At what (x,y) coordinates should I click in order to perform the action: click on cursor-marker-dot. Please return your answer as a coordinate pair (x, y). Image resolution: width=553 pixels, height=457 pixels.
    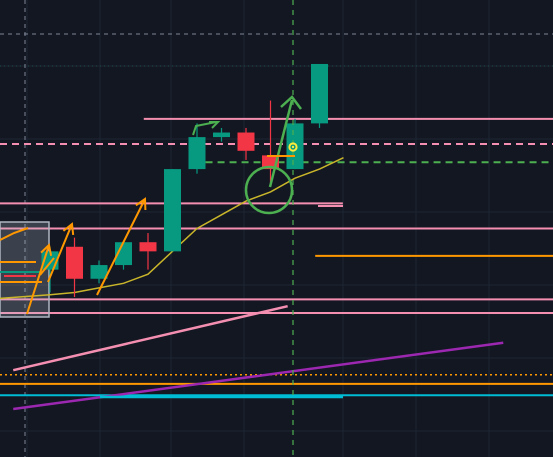
    Looking at the image, I should click on (293, 147).